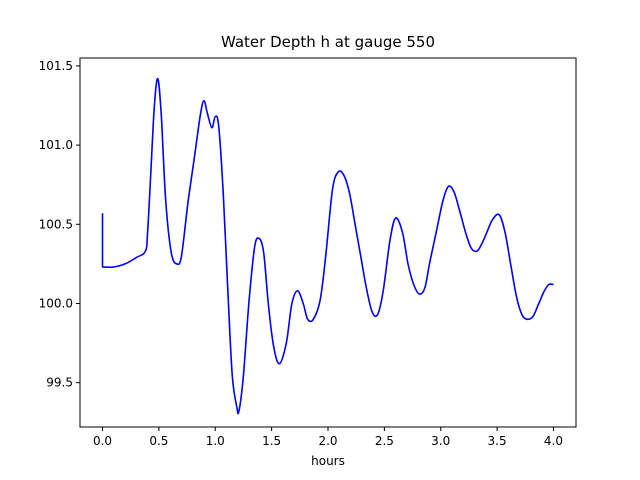  What do you see at coordinates (56, 66) in the screenshot?
I see `y-tick-label: 101.5` at bounding box center [56, 66].